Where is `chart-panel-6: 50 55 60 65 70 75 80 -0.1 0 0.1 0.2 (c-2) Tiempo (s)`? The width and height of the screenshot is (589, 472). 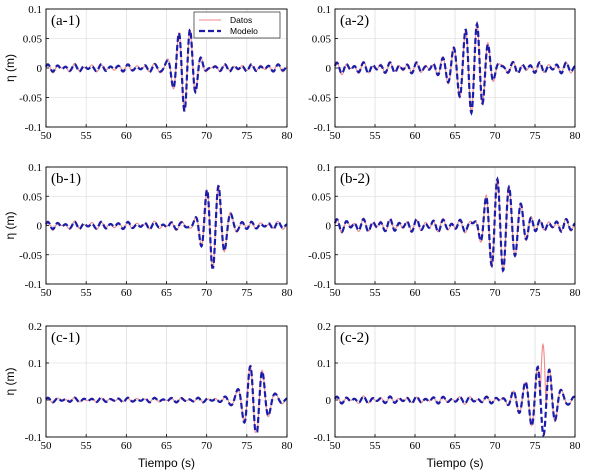 chart-panel-6: 50 55 60 65 70 75 80 -0.1 0 0.1 0.2 (c-2) Tiempo (s) is located at coordinates (447, 395).